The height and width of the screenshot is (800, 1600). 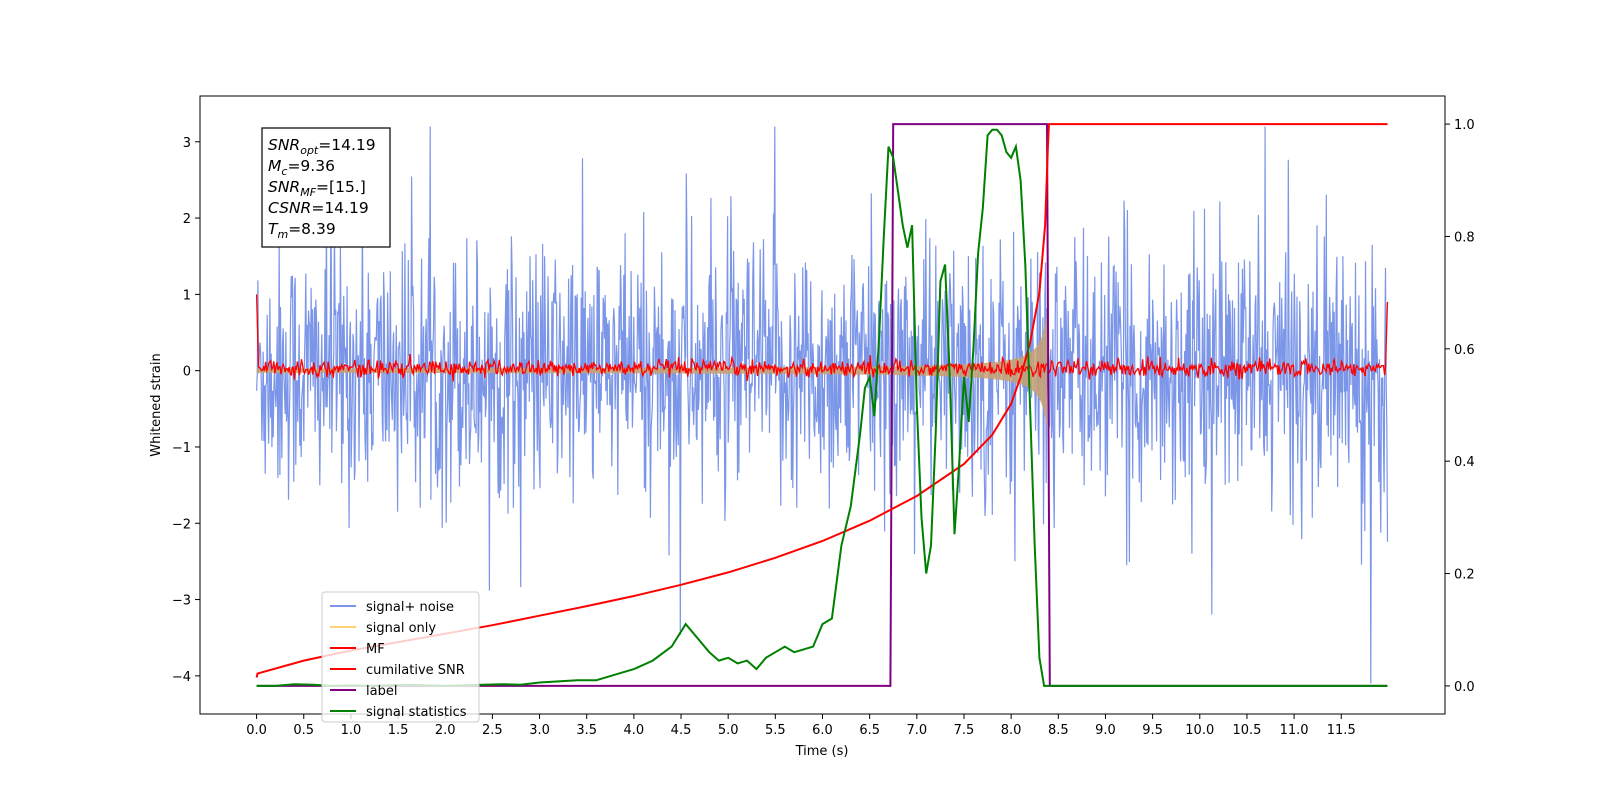 What do you see at coordinates (492, 730) in the screenshot?
I see `x-tick-label: 2.5` at bounding box center [492, 730].